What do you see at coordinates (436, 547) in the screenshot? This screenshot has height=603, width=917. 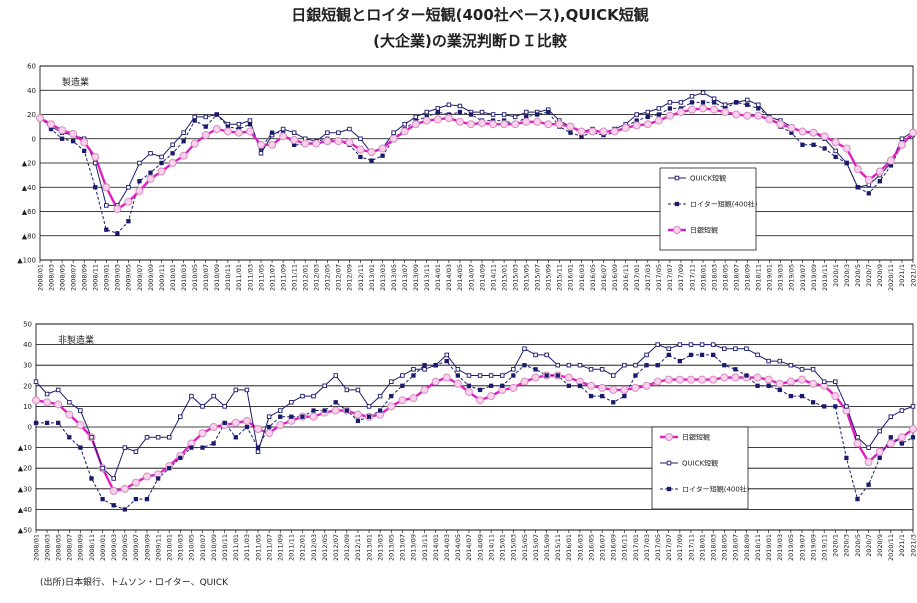 I see `x-tick-label: 2014/01` at bounding box center [436, 547].